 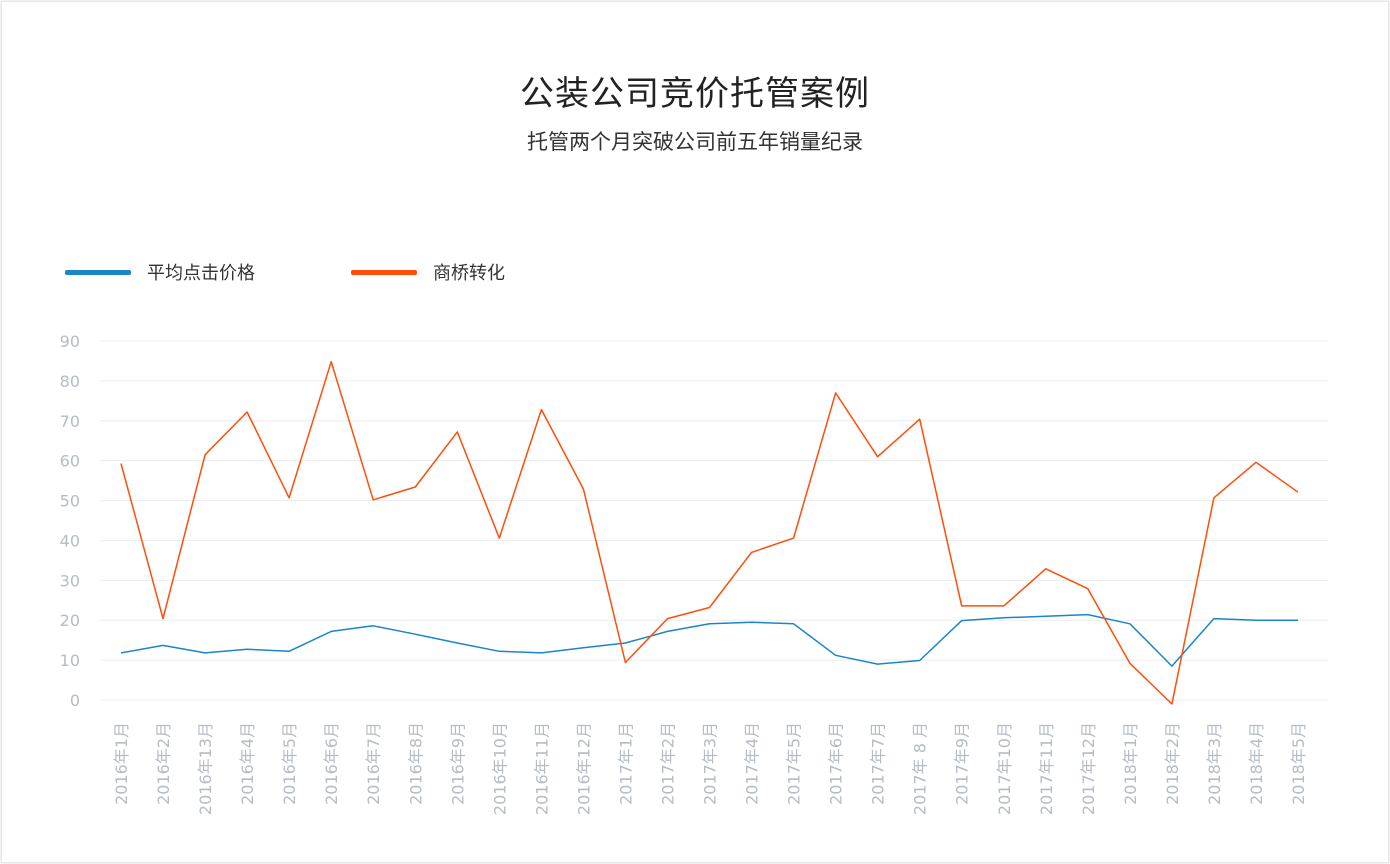 I want to click on y-tick-label: 70, so click(x=70, y=421).